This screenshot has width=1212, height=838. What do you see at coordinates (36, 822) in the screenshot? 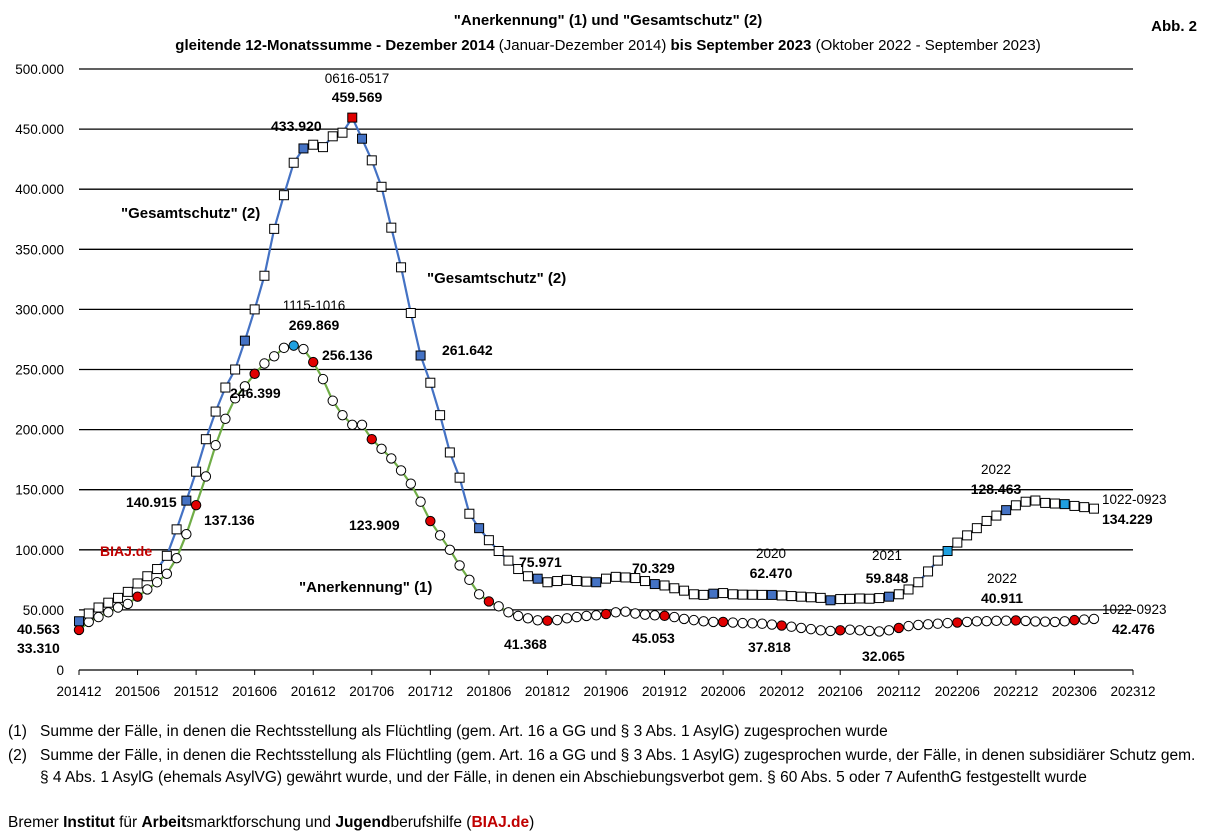
I see `source-text: Bremer` at bounding box center [36, 822].